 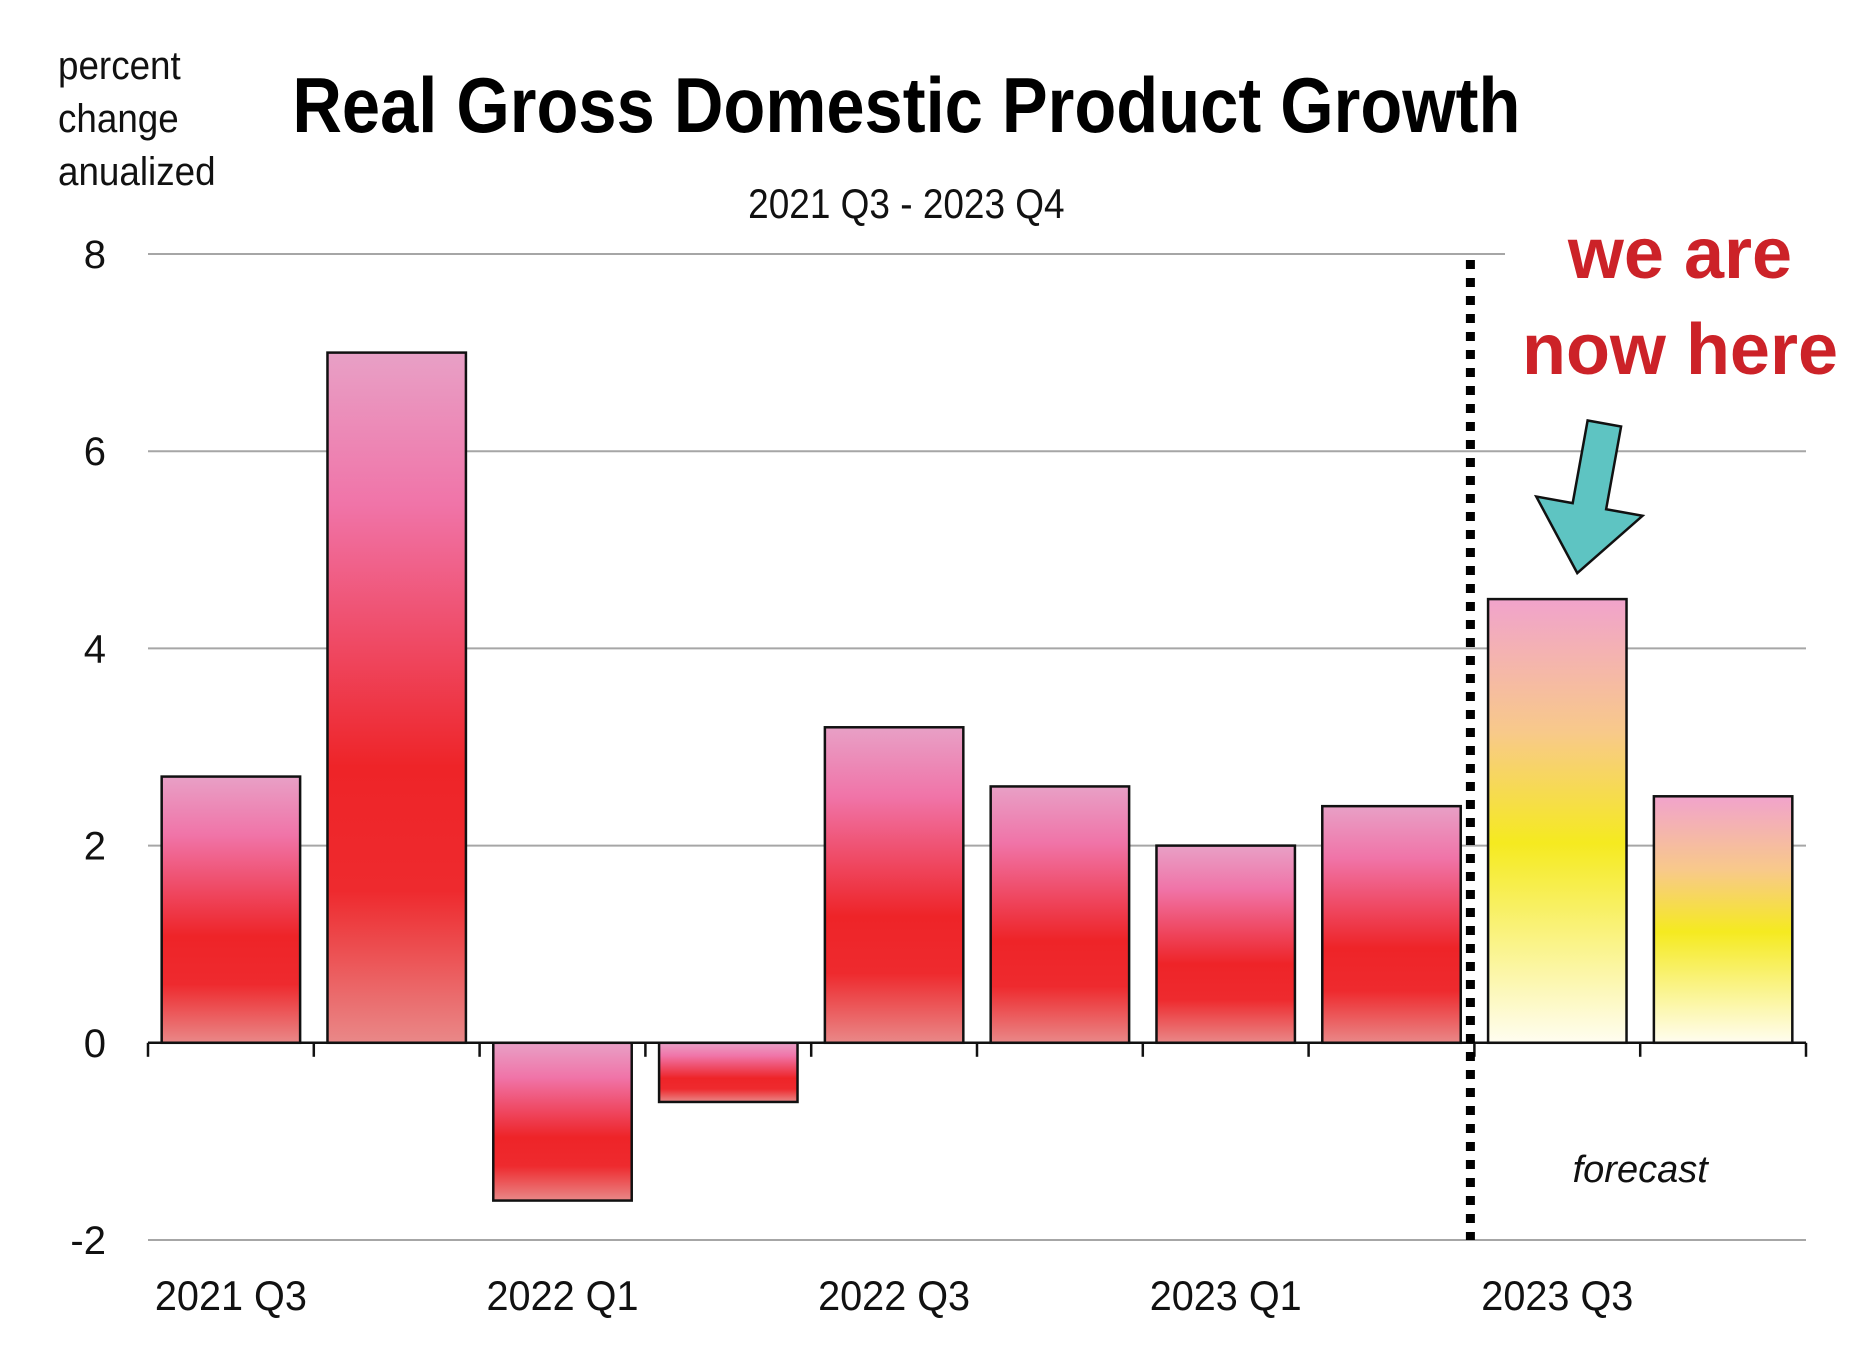 What do you see at coordinates (118, 119) in the screenshot?
I see `y-axis-title-line: change` at bounding box center [118, 119].